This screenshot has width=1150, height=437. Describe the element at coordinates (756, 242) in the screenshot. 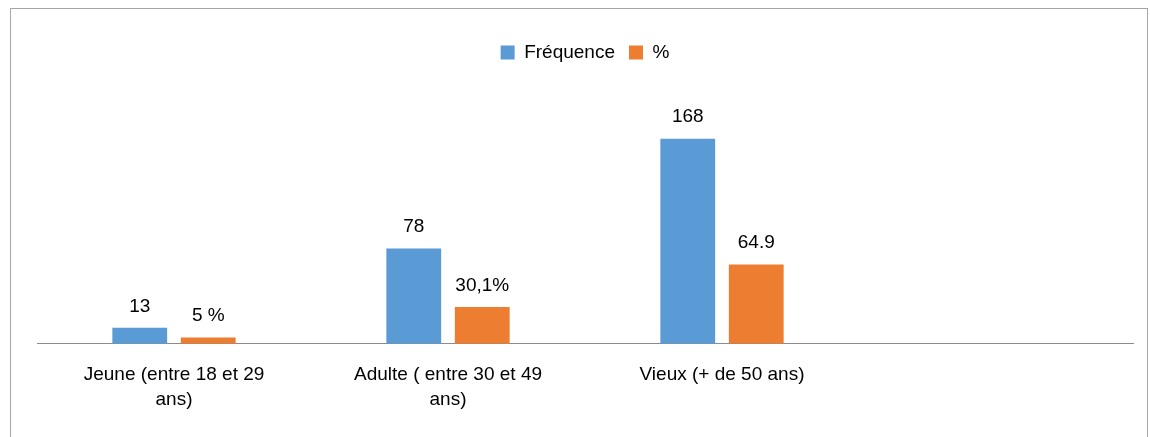

I see `data-label: 64.9` at that location.